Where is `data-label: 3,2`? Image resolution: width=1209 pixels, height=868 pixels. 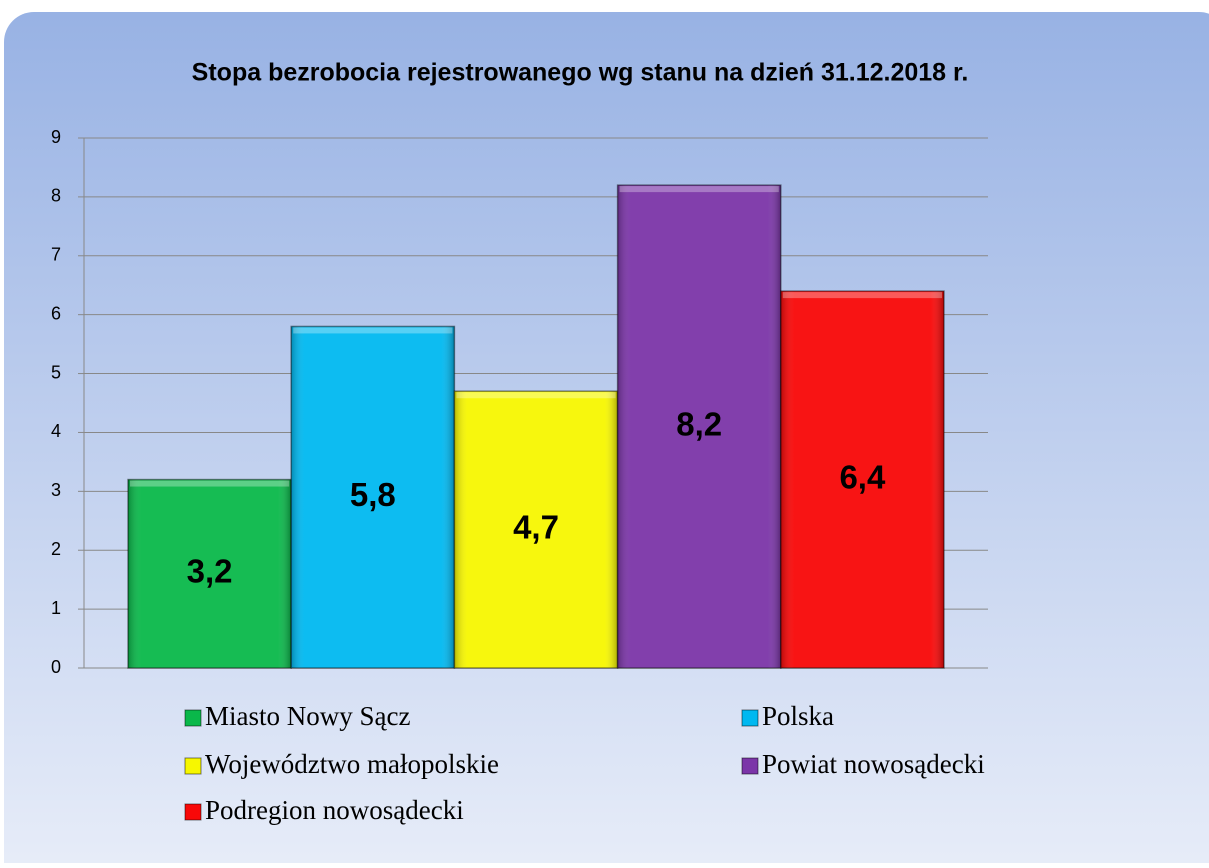 data-label: 3,2 is located at coordinates (210, 570).